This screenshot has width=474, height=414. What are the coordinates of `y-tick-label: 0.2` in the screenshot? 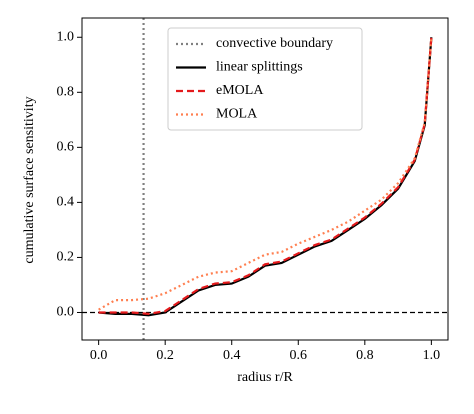 It's located at (66, 257).